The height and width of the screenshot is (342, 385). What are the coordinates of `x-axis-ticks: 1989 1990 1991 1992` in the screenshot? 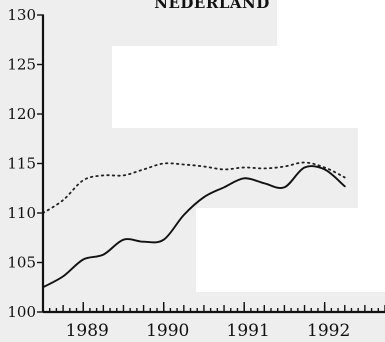 It's located at (213, 321).